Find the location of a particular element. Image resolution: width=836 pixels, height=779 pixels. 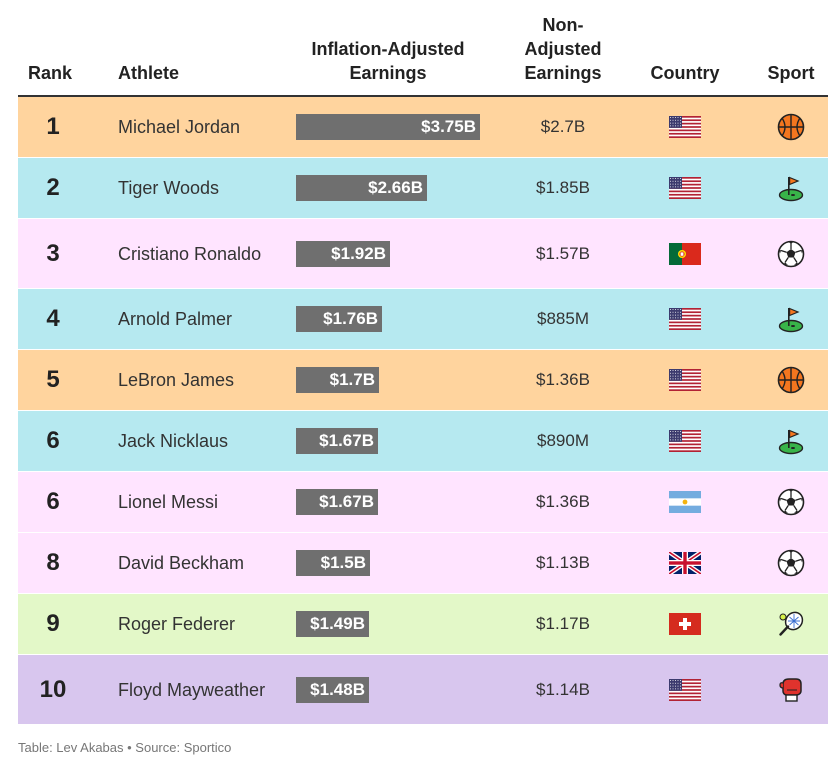

athlete-cell: David Beckham is located at coordinates (181, 563).